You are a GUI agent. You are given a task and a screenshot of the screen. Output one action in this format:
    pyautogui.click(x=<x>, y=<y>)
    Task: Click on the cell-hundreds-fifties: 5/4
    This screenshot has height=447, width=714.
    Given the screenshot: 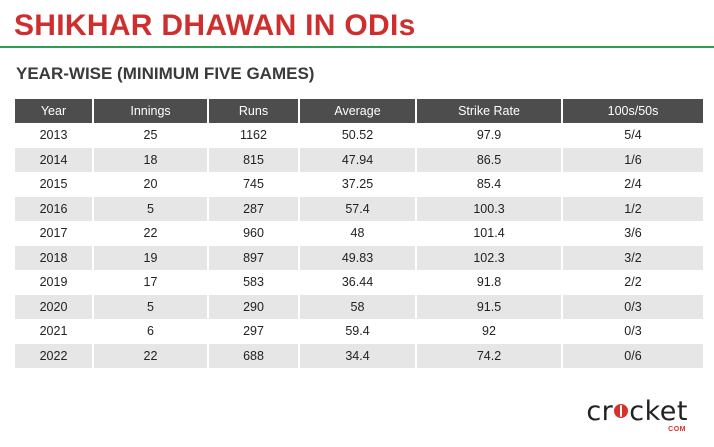 What is the action you would take?
    pyautogui.click(x=633, y=135)
    